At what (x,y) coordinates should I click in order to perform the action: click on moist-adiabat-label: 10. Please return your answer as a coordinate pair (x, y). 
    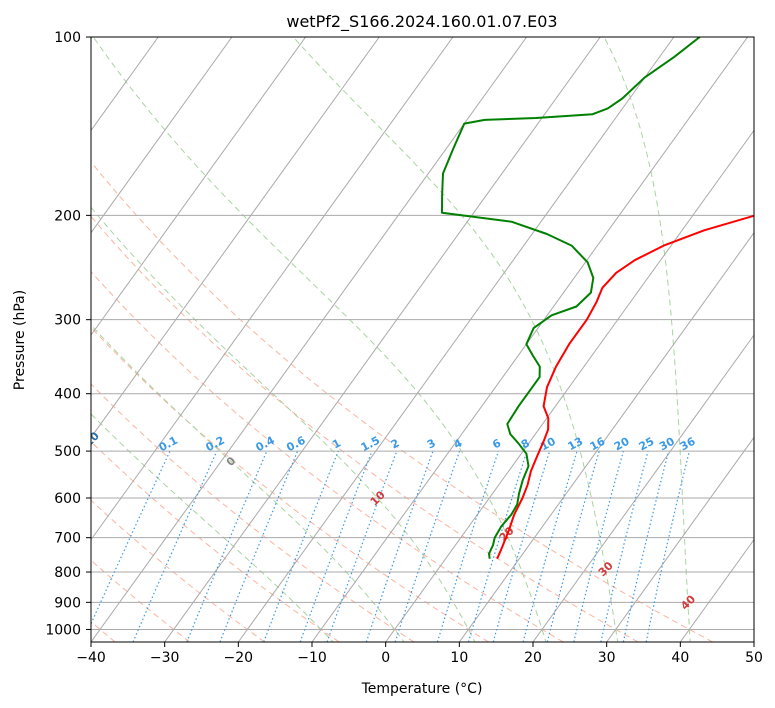
    Looking at the image, I should click on (378, 498).